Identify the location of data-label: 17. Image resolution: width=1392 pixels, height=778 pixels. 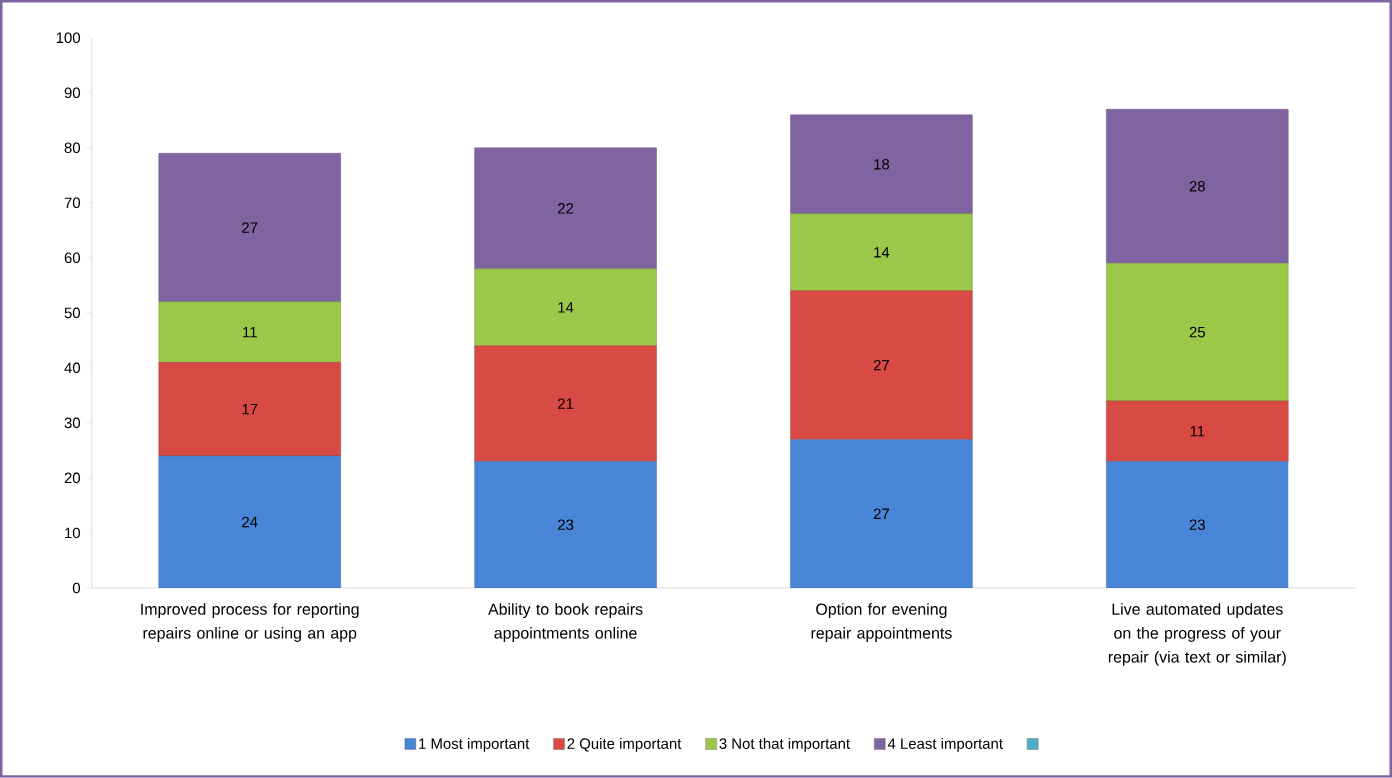
(250, 409).